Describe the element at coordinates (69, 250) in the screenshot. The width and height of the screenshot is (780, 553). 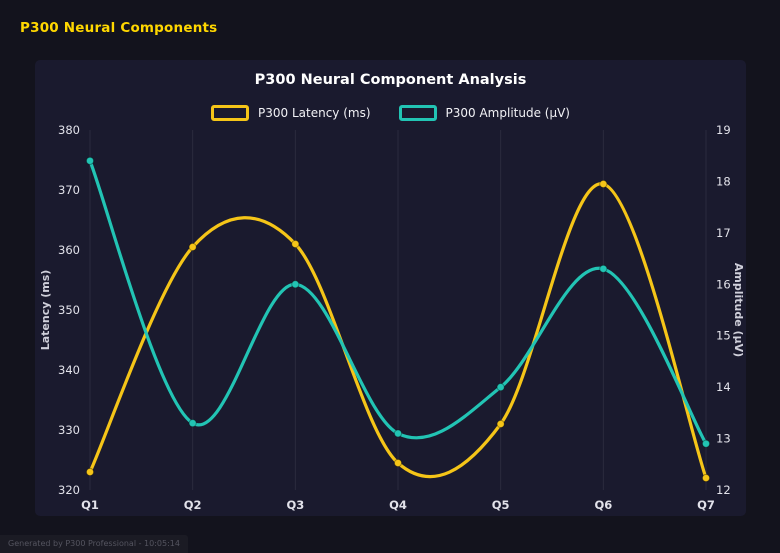
I see `left-axis-tick: 360` at that location.